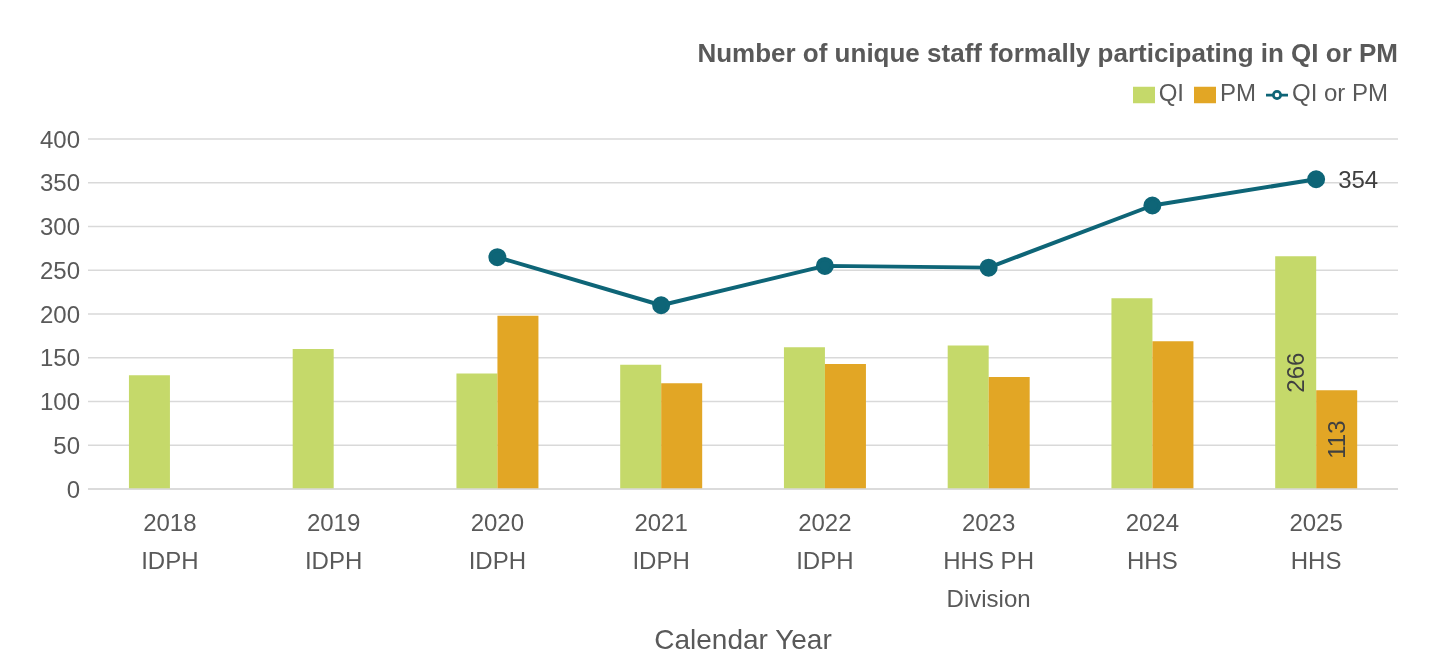 The image size is (1441, 672). What do you see at coordinates (59, 314) in the screenshot?
I see `y-tick-label: 200` at bounding box center [59, 314].